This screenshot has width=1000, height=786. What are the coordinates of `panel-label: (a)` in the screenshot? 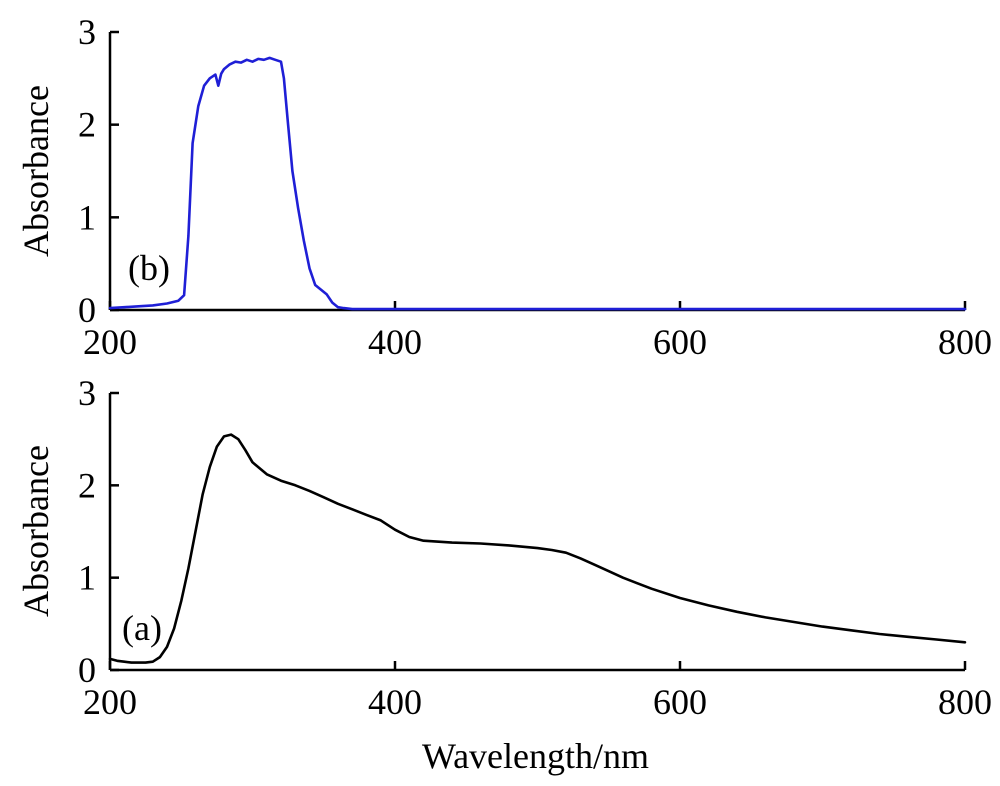 It's located at (142, 628).